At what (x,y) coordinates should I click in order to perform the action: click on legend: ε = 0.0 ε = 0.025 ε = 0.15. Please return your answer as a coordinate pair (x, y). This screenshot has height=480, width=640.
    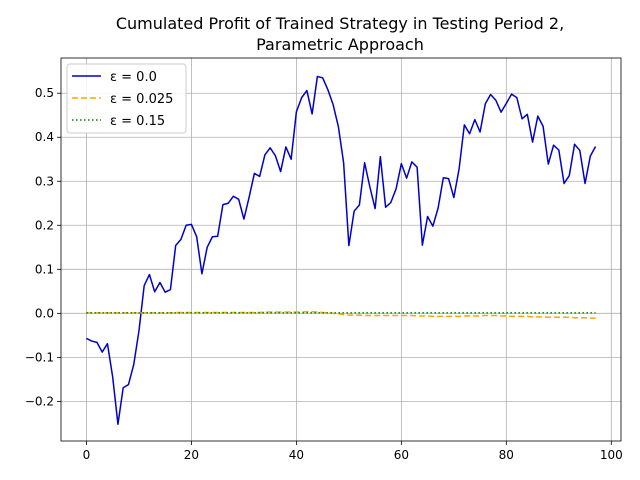
    Looking at the image, I should click on (126, 98).